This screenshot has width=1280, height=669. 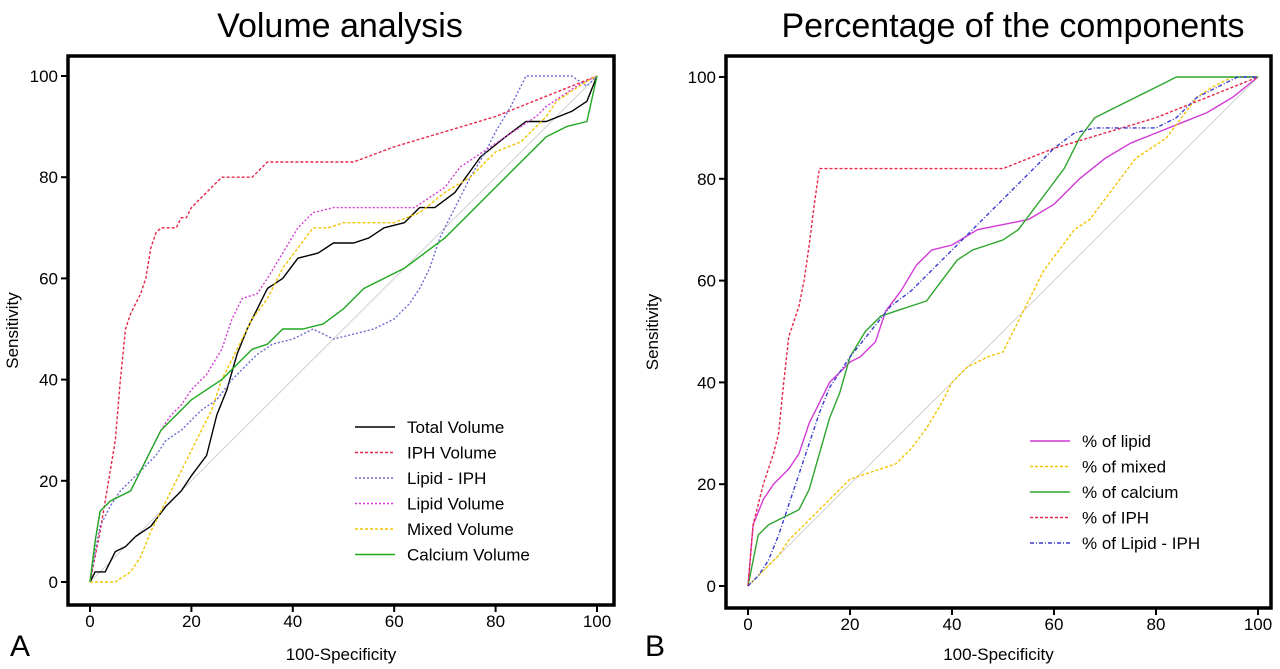 I want to click on legend-entry: Calcium Volume, so click(x=468, y=555).